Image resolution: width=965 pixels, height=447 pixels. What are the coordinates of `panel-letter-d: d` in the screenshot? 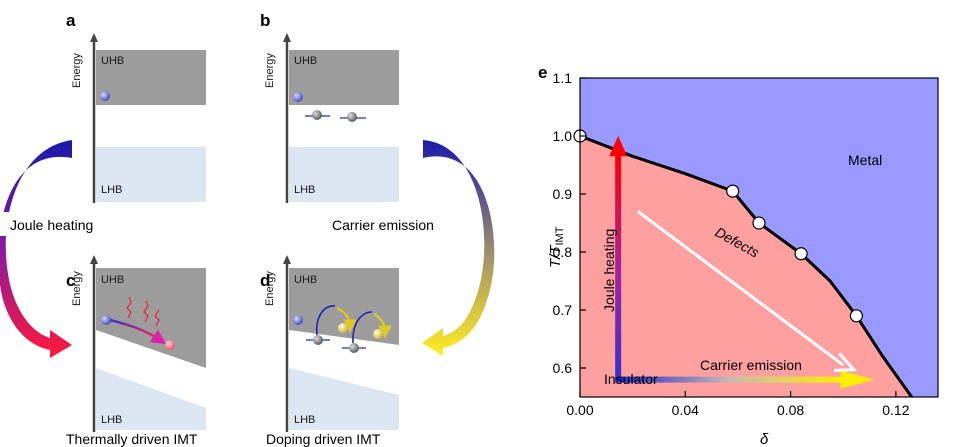 It's located at (265, 280).